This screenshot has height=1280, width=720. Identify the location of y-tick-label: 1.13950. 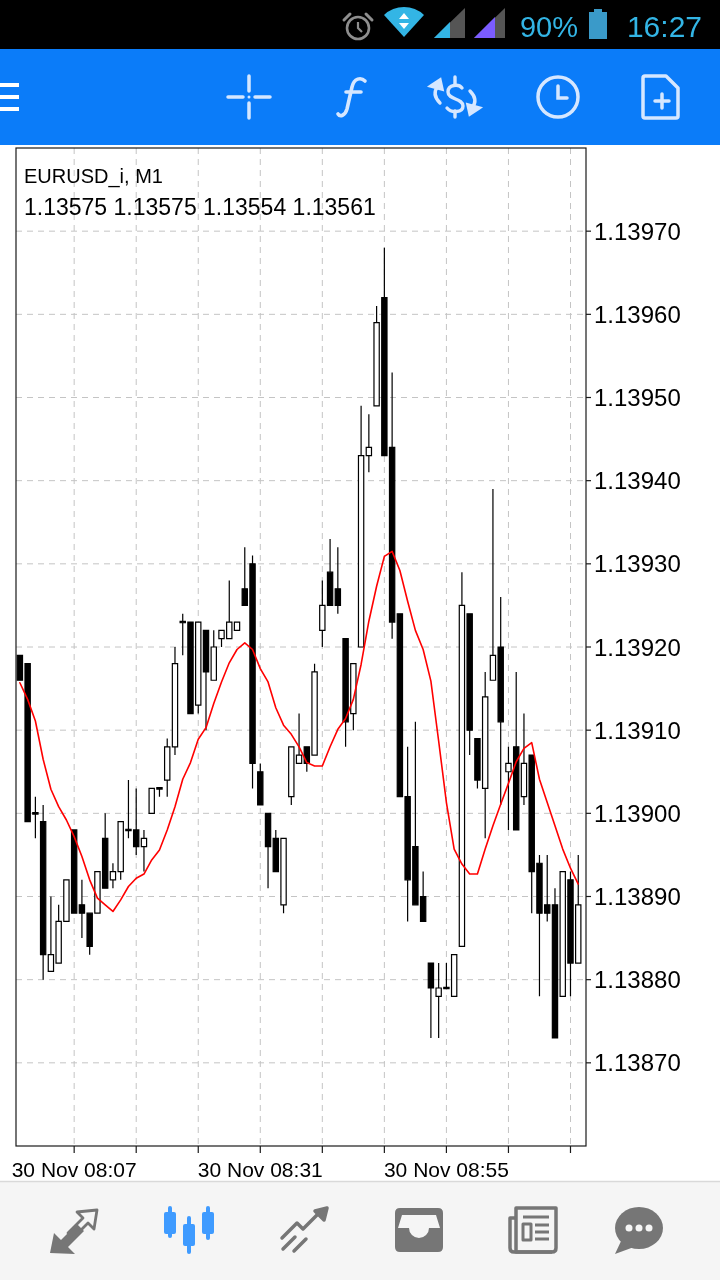
(637, 398).